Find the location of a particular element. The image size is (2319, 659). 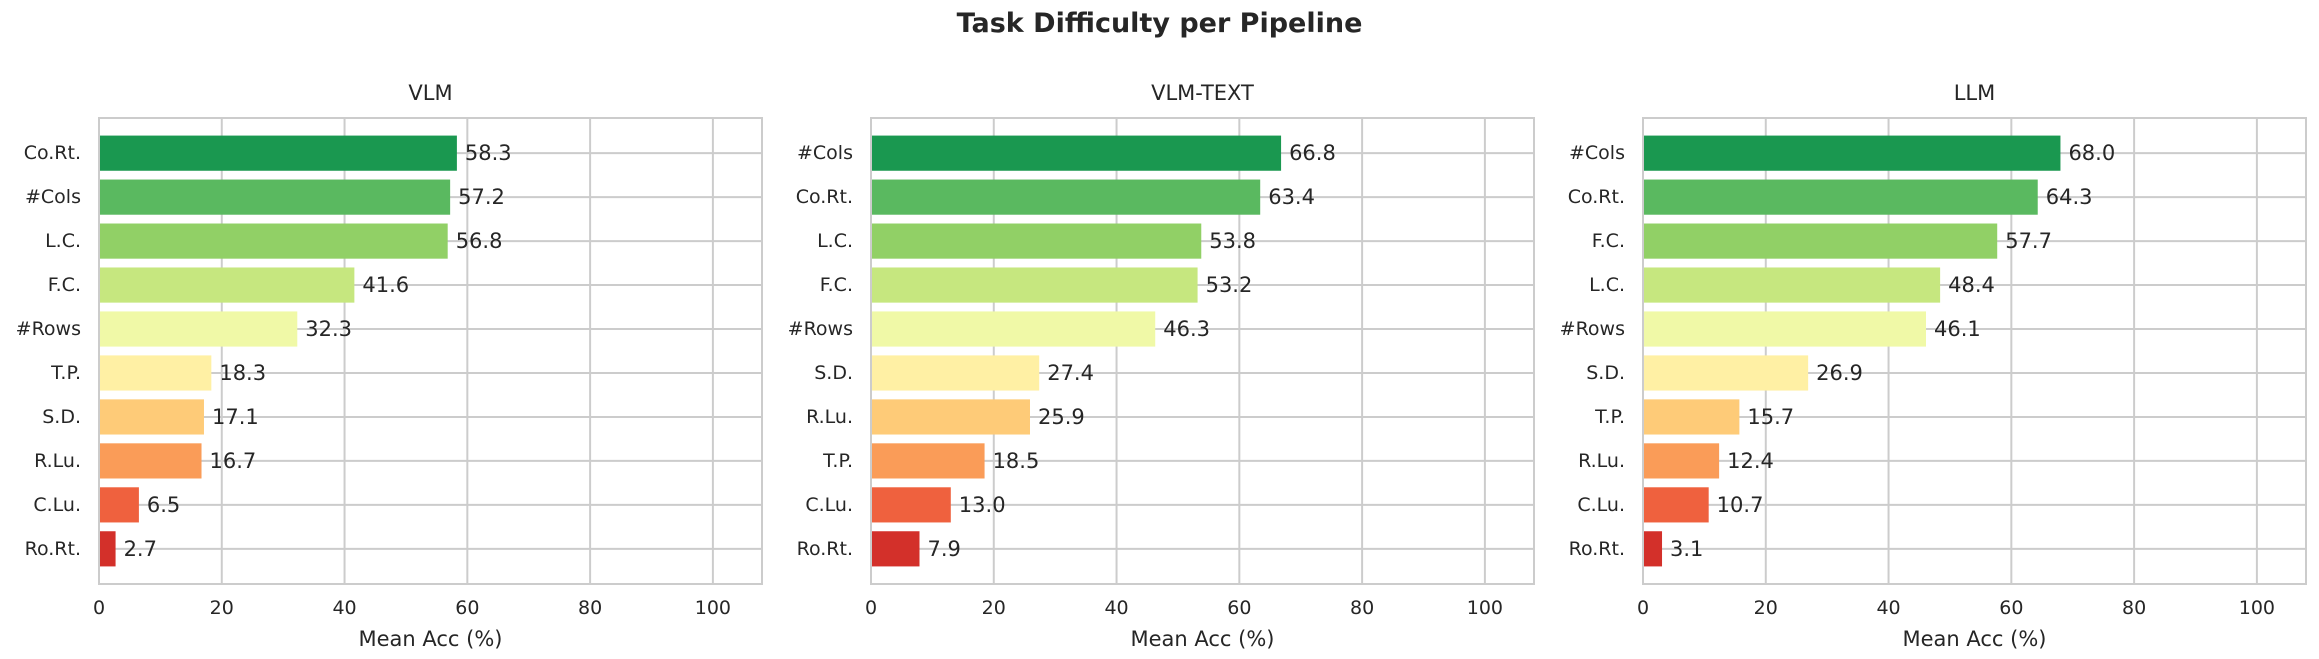

chart-2-xtick-label: 0 is located at coordinates (871, 608).